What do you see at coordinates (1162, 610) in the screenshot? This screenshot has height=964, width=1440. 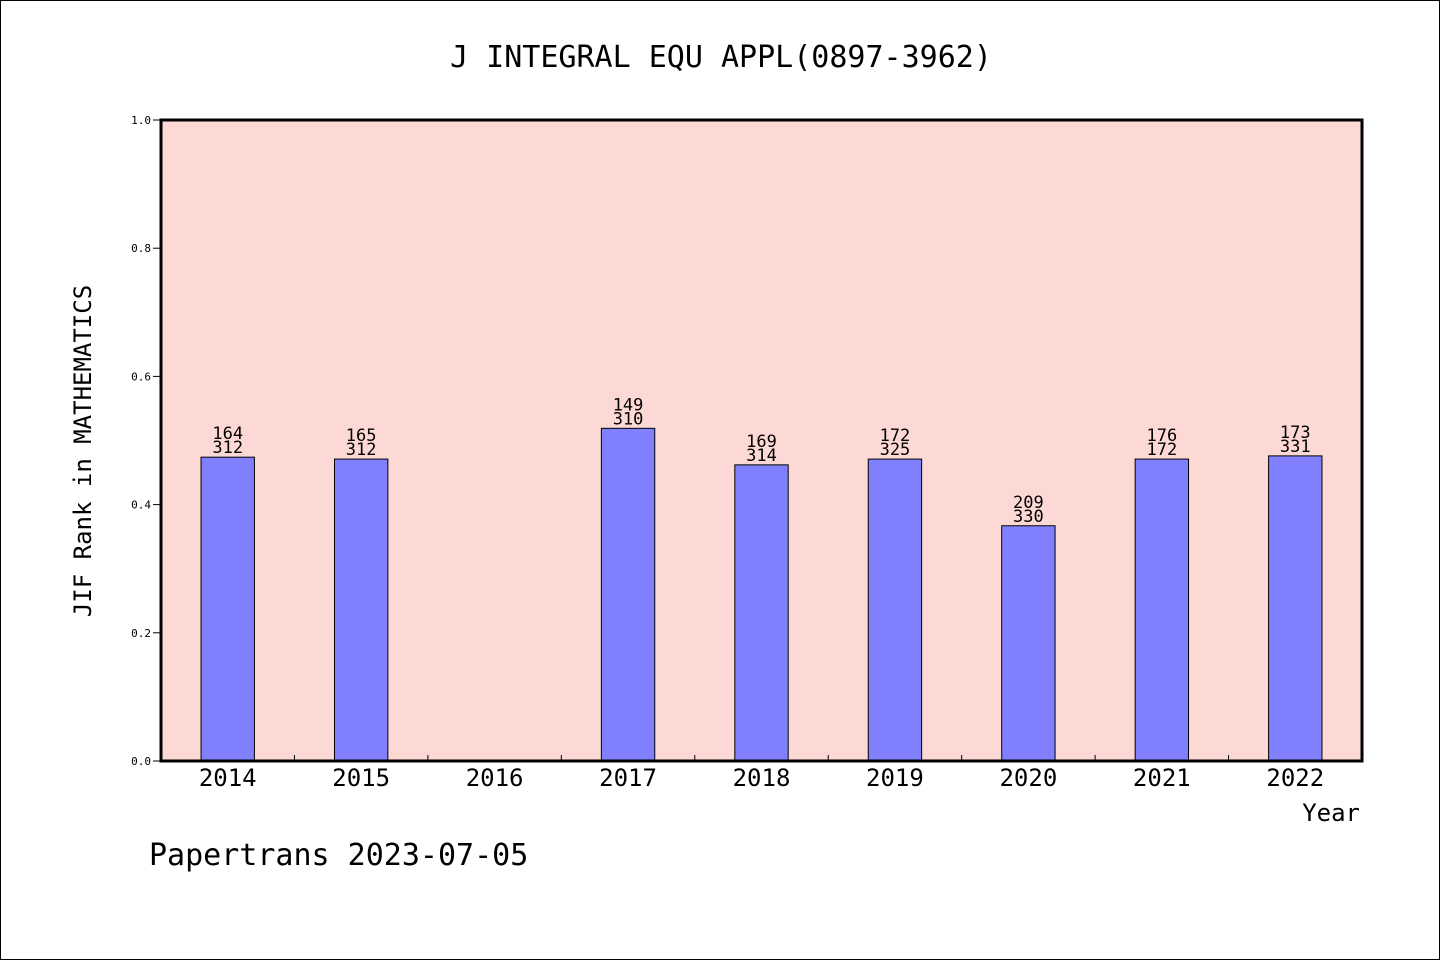 I see `bar-2021` at bounding box center [1162, 610].